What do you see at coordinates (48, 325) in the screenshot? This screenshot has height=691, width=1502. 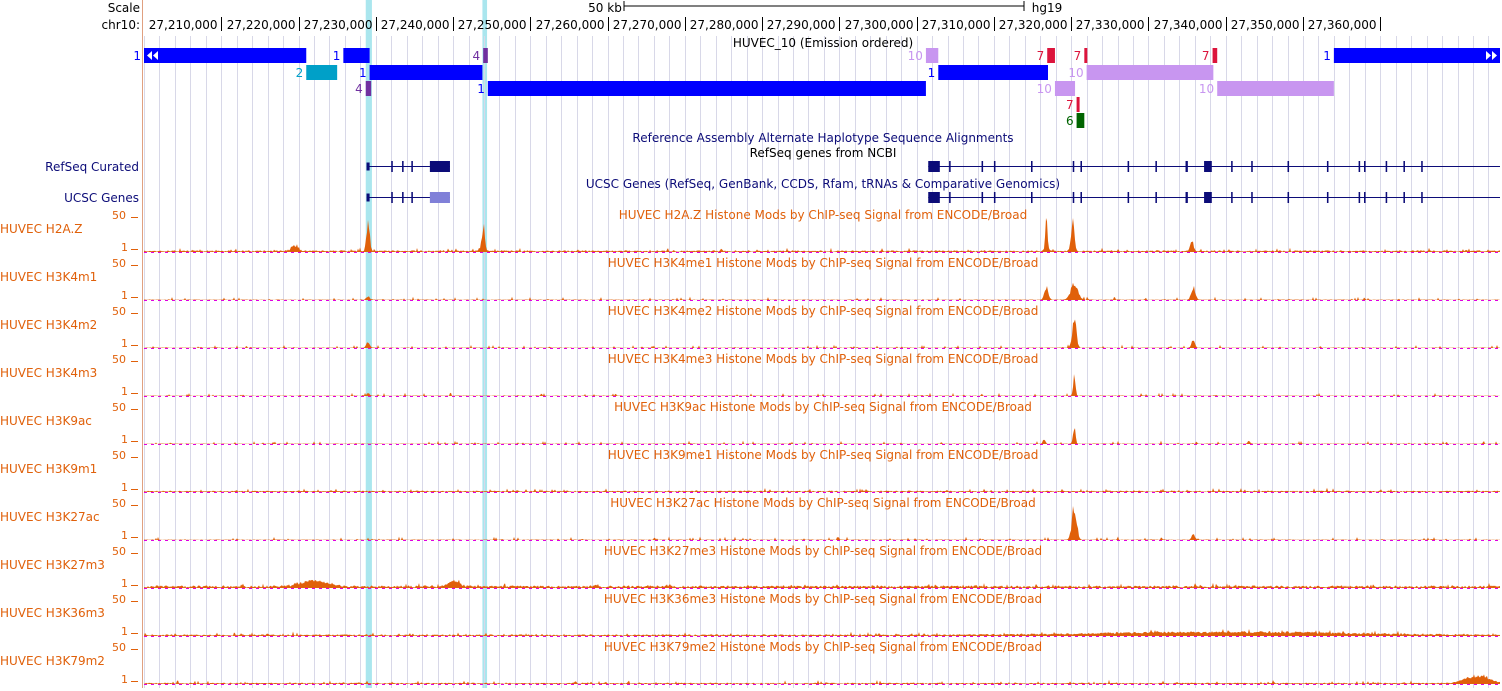 I see `signal-track-label: HUVEC H3K4m2` at bounding box center [48, 325].